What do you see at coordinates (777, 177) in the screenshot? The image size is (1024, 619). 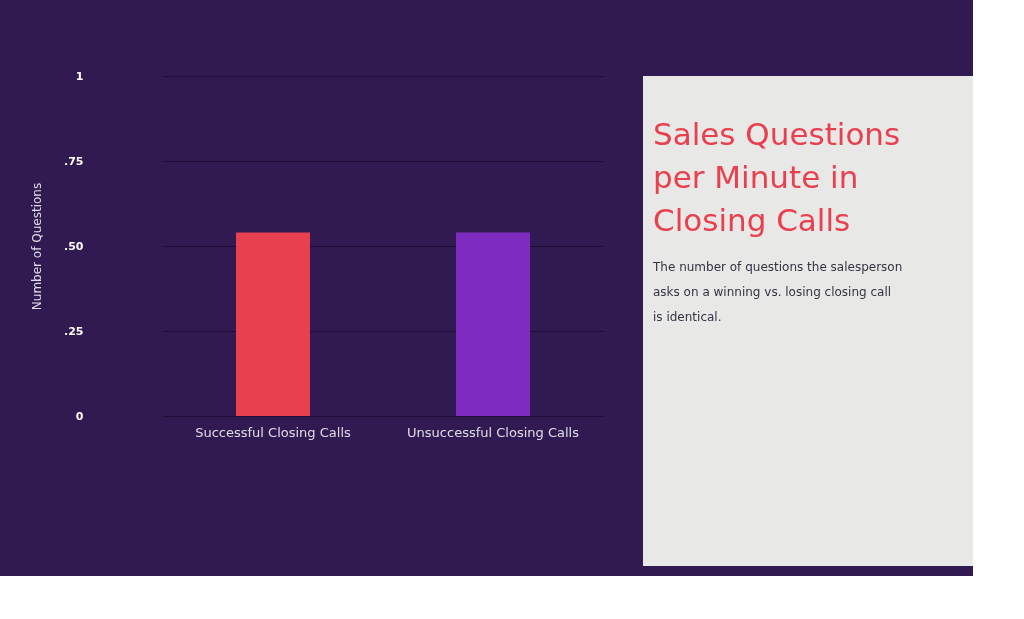 I see `text: Sales Questions per Minute in Closing Calls` at bounding box center [777, 177].